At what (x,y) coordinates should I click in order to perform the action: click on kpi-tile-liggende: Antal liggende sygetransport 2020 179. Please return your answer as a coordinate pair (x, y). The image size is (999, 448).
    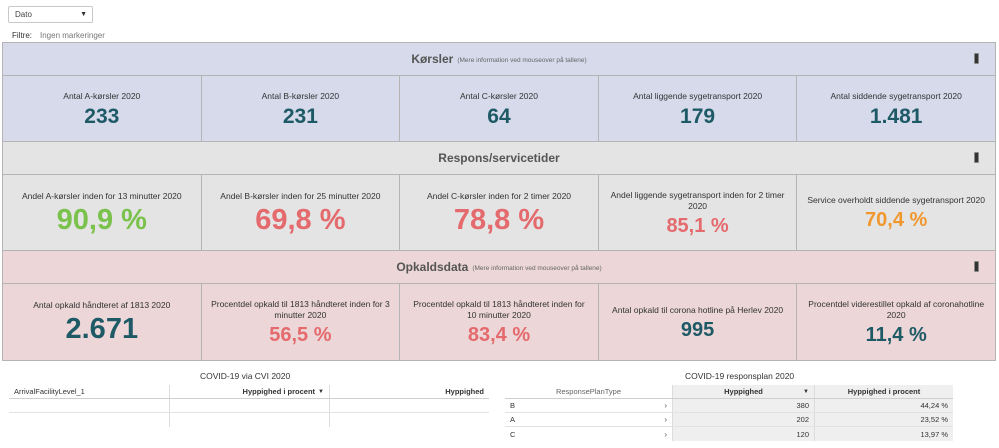
    Looking at the image, I should click on (698, 108).